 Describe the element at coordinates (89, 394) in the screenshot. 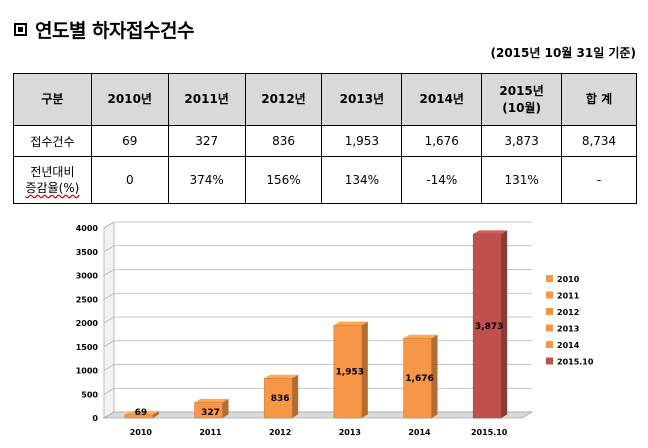

I see `y-tick-label: 500` at that location.